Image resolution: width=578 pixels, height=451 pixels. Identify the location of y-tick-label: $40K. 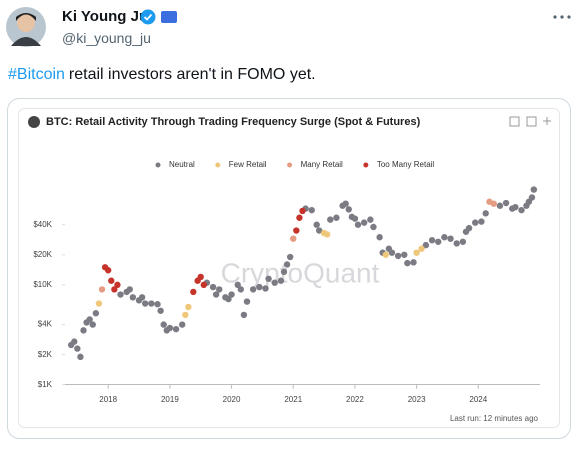
(42, 224).